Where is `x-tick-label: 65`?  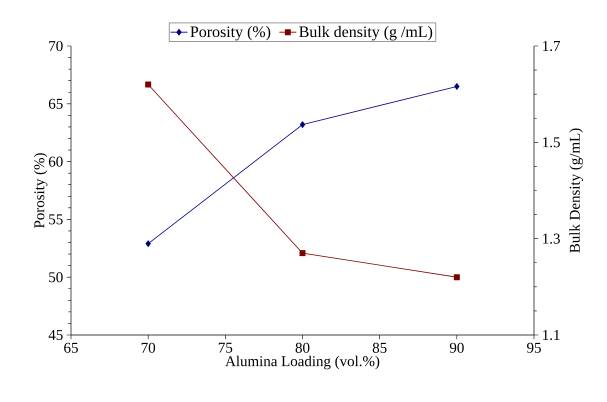 x-tick-label: 65 is located at coordinates (71, 347).